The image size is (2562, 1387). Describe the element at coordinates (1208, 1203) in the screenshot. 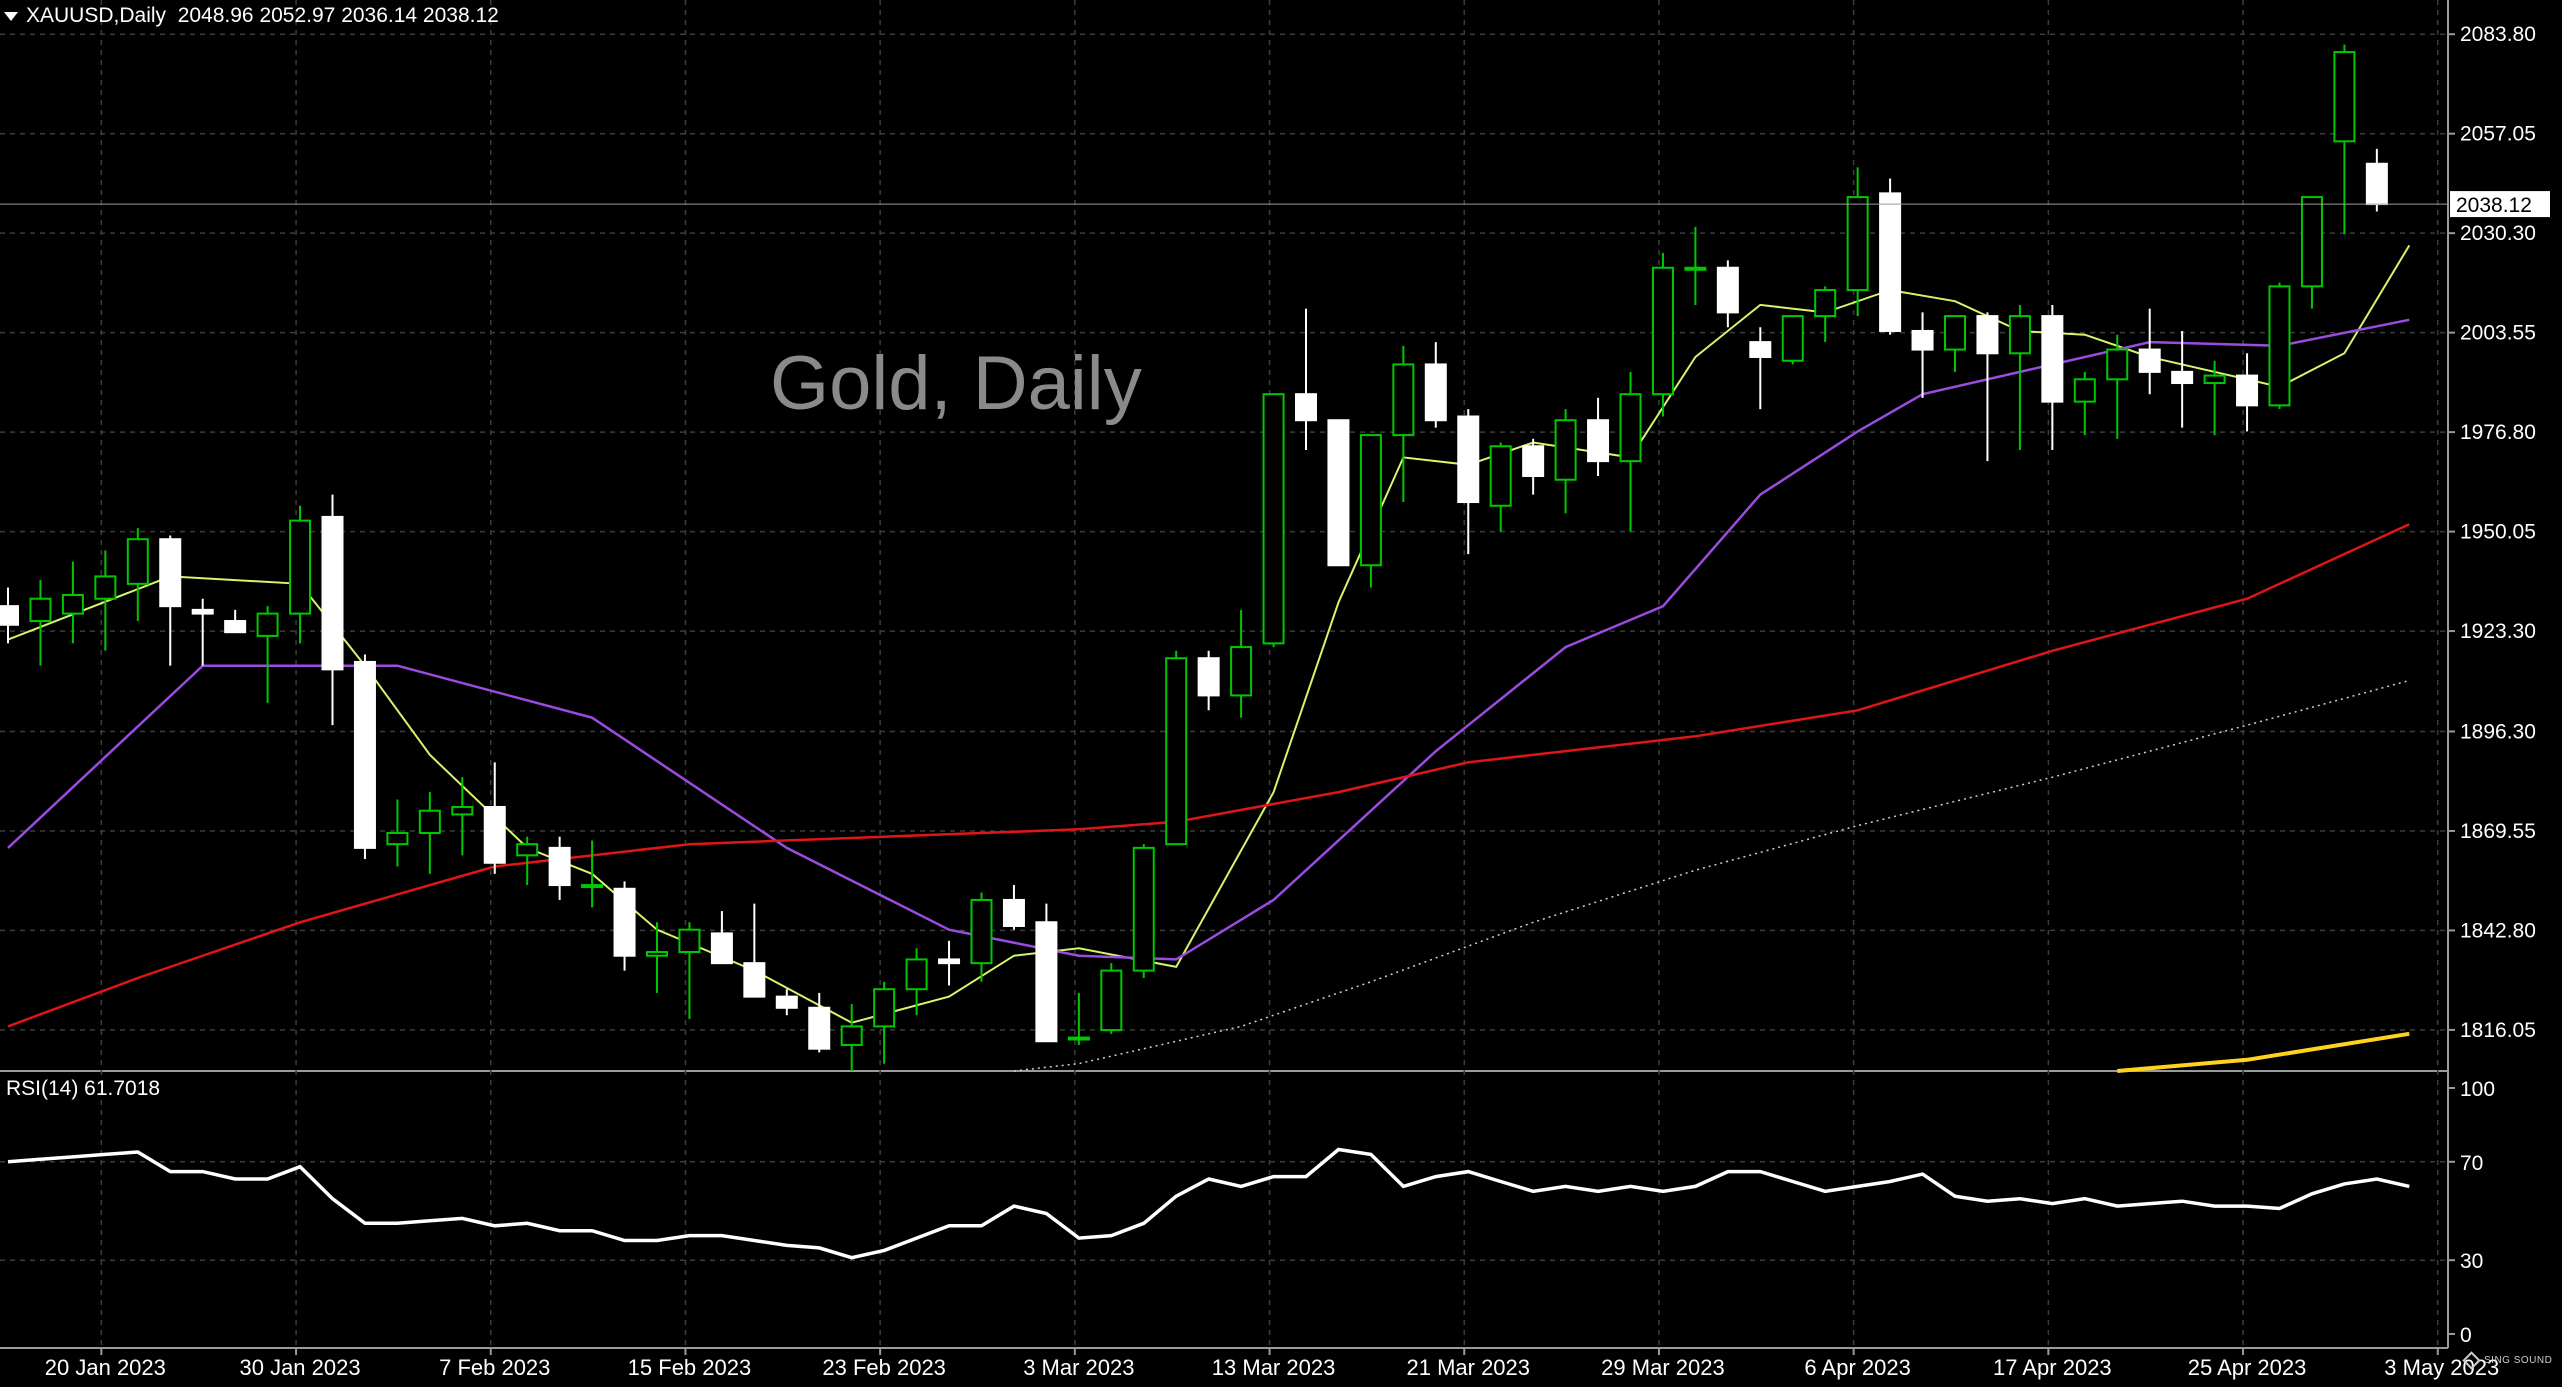

I see `rsi-line` at that location.